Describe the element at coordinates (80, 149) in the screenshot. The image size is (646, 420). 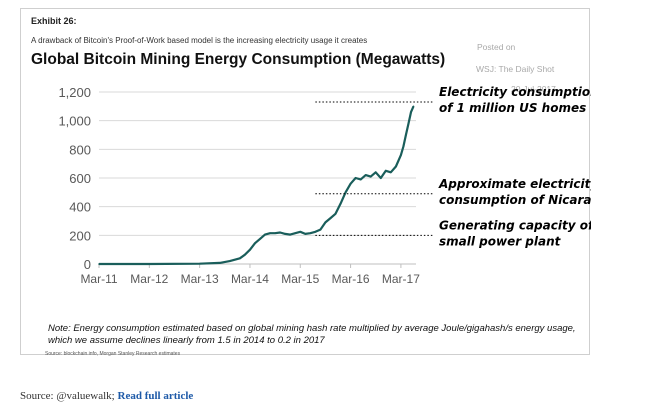
I see `y-tick-label: 800` at that location.